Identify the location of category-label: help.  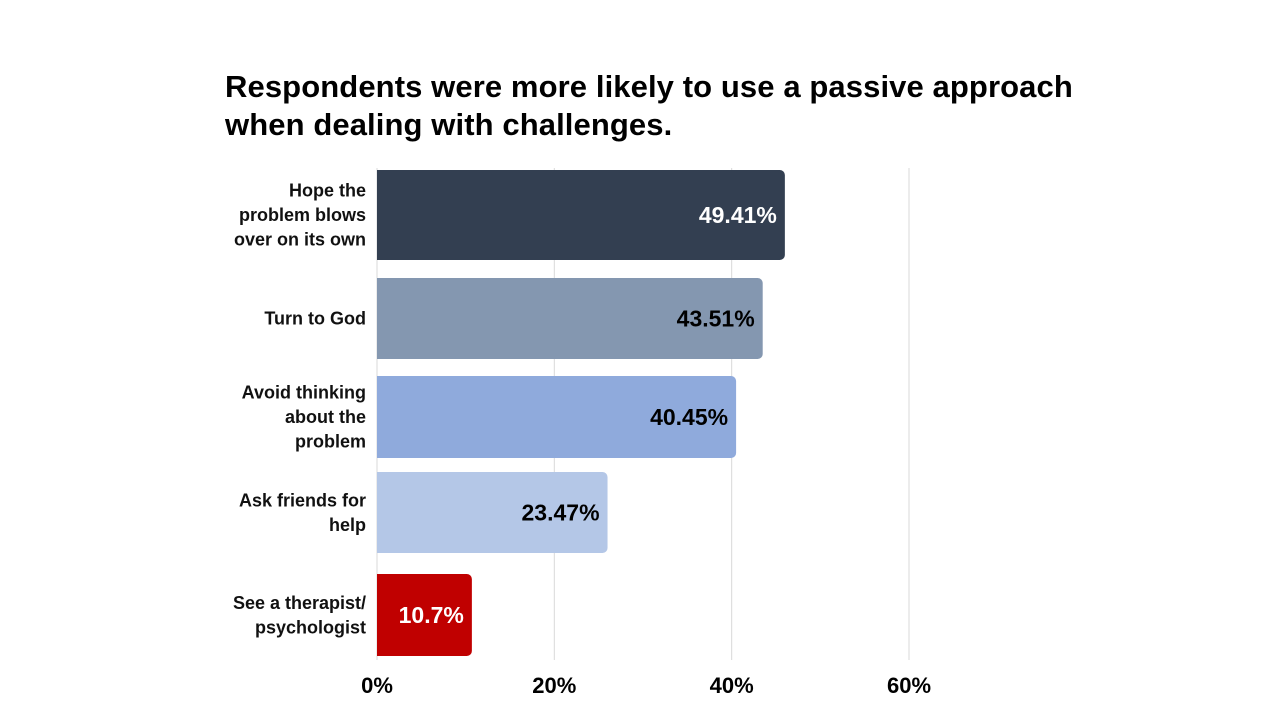
(347, 525).